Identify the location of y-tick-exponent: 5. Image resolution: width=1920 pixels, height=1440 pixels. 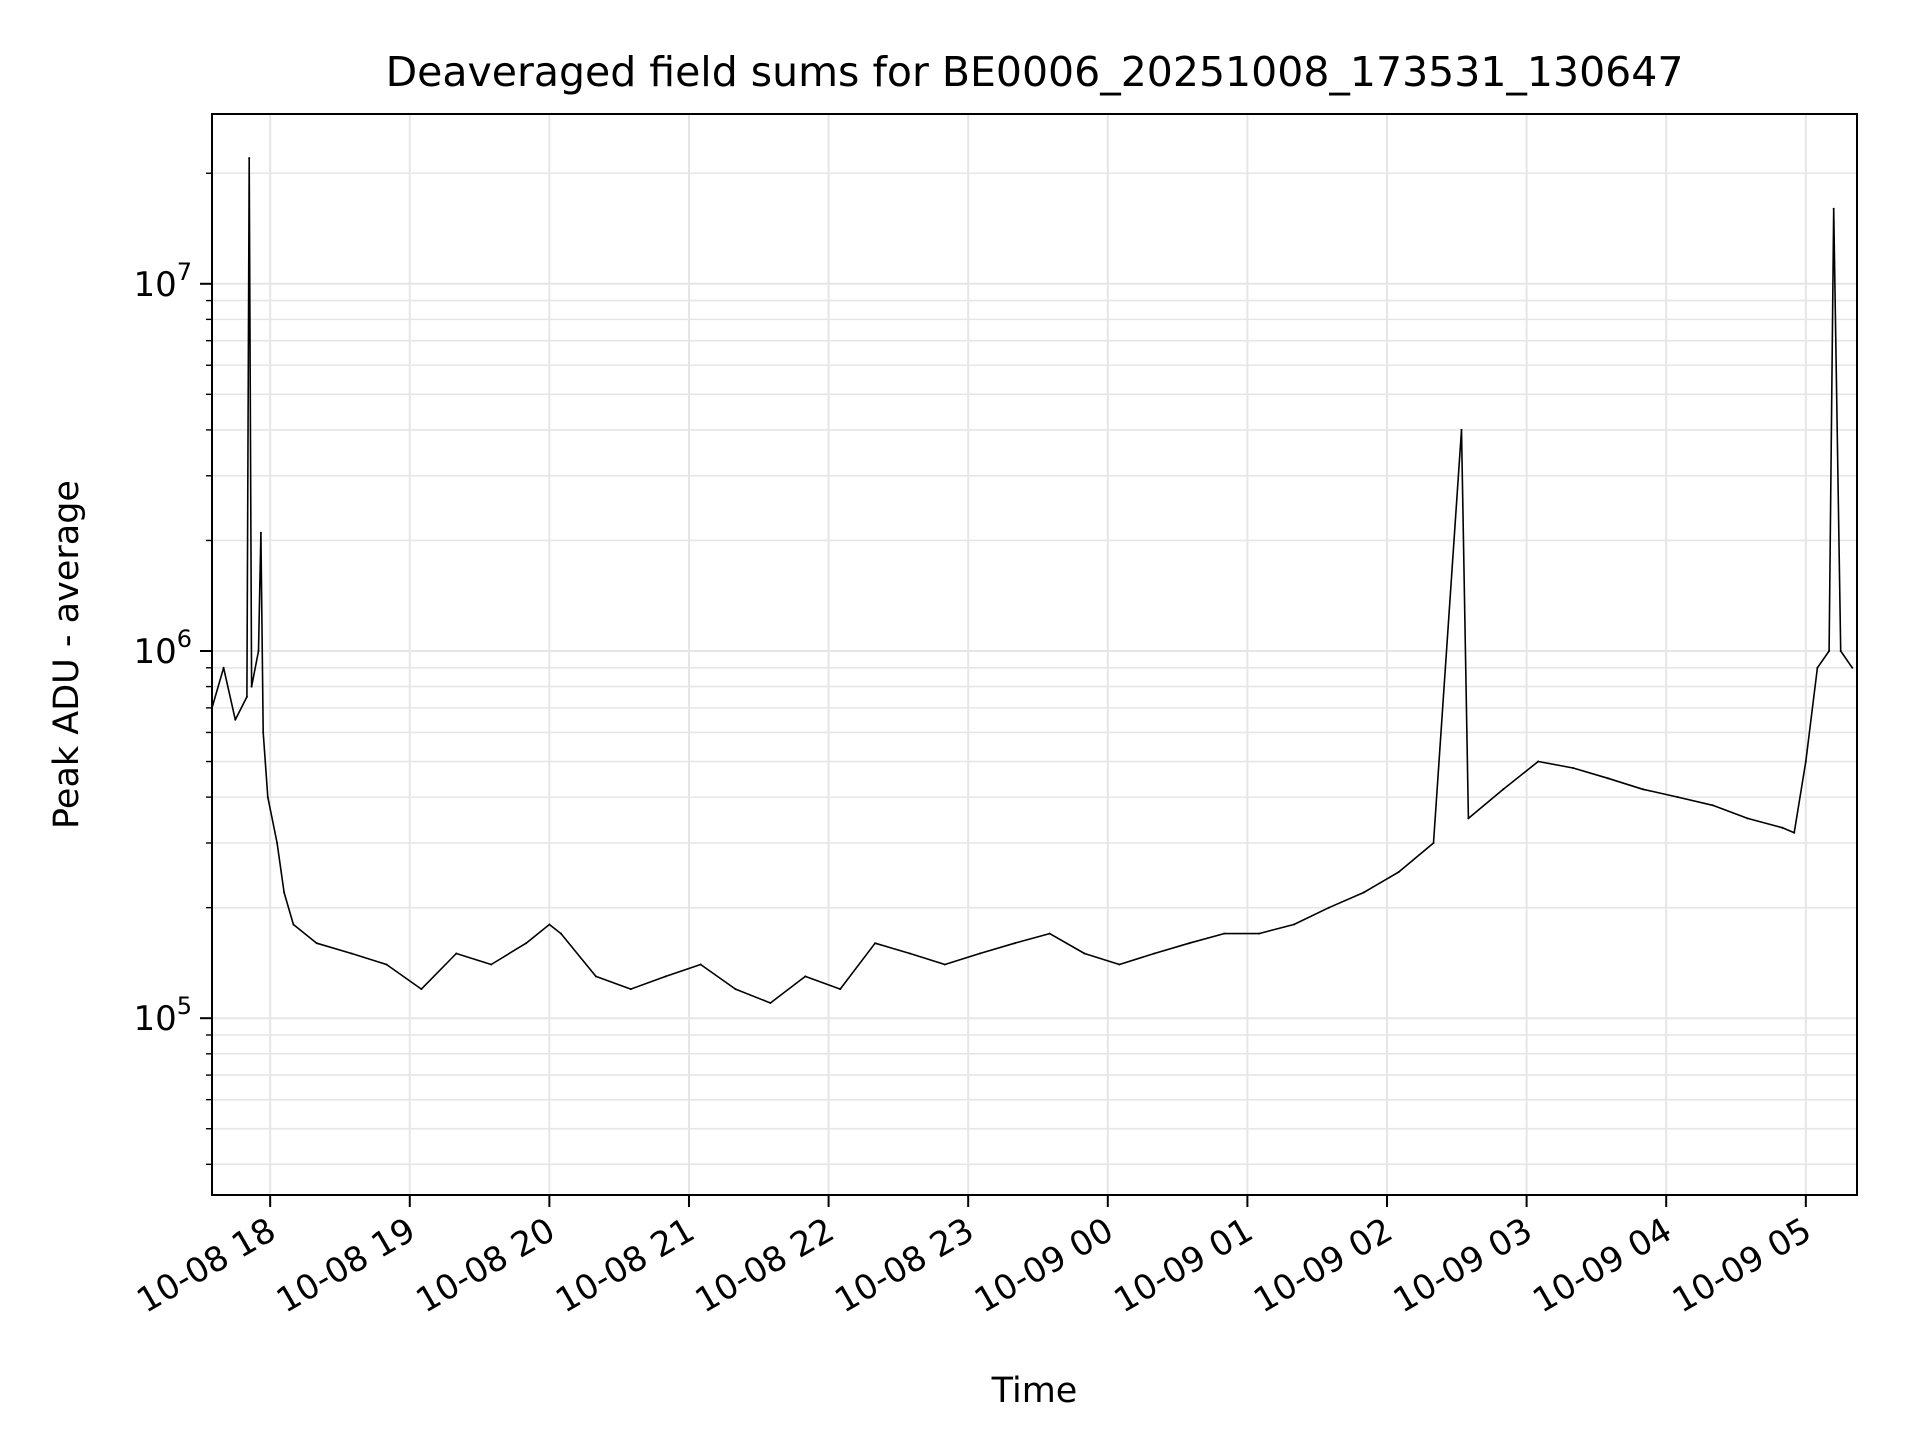
(184, 1006).